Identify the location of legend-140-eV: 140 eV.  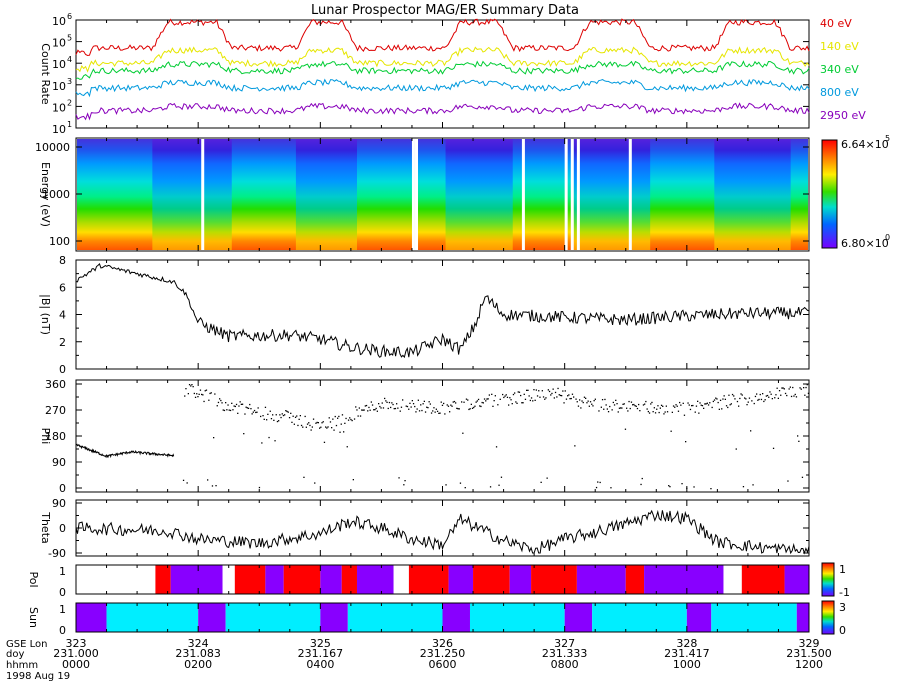
(839, 46).